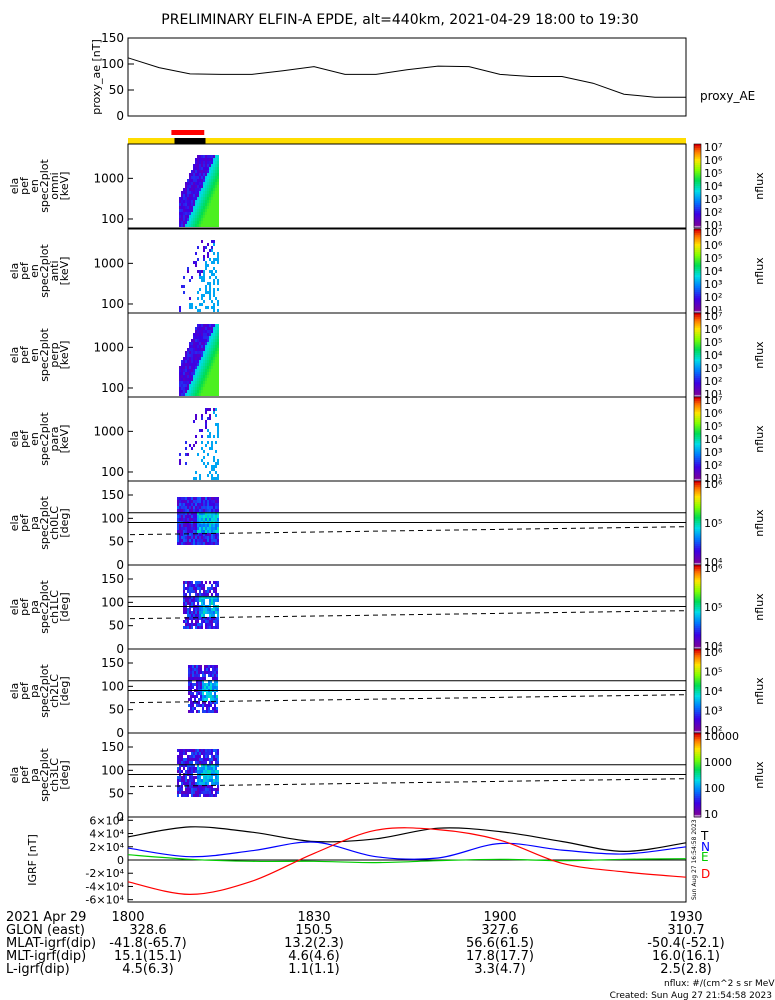  What do you see at coordinates (46, 956) in the screenshot?
I see `ephemeris-row-label: MLT-igrf(dip)` at bounding box center [46, 956].